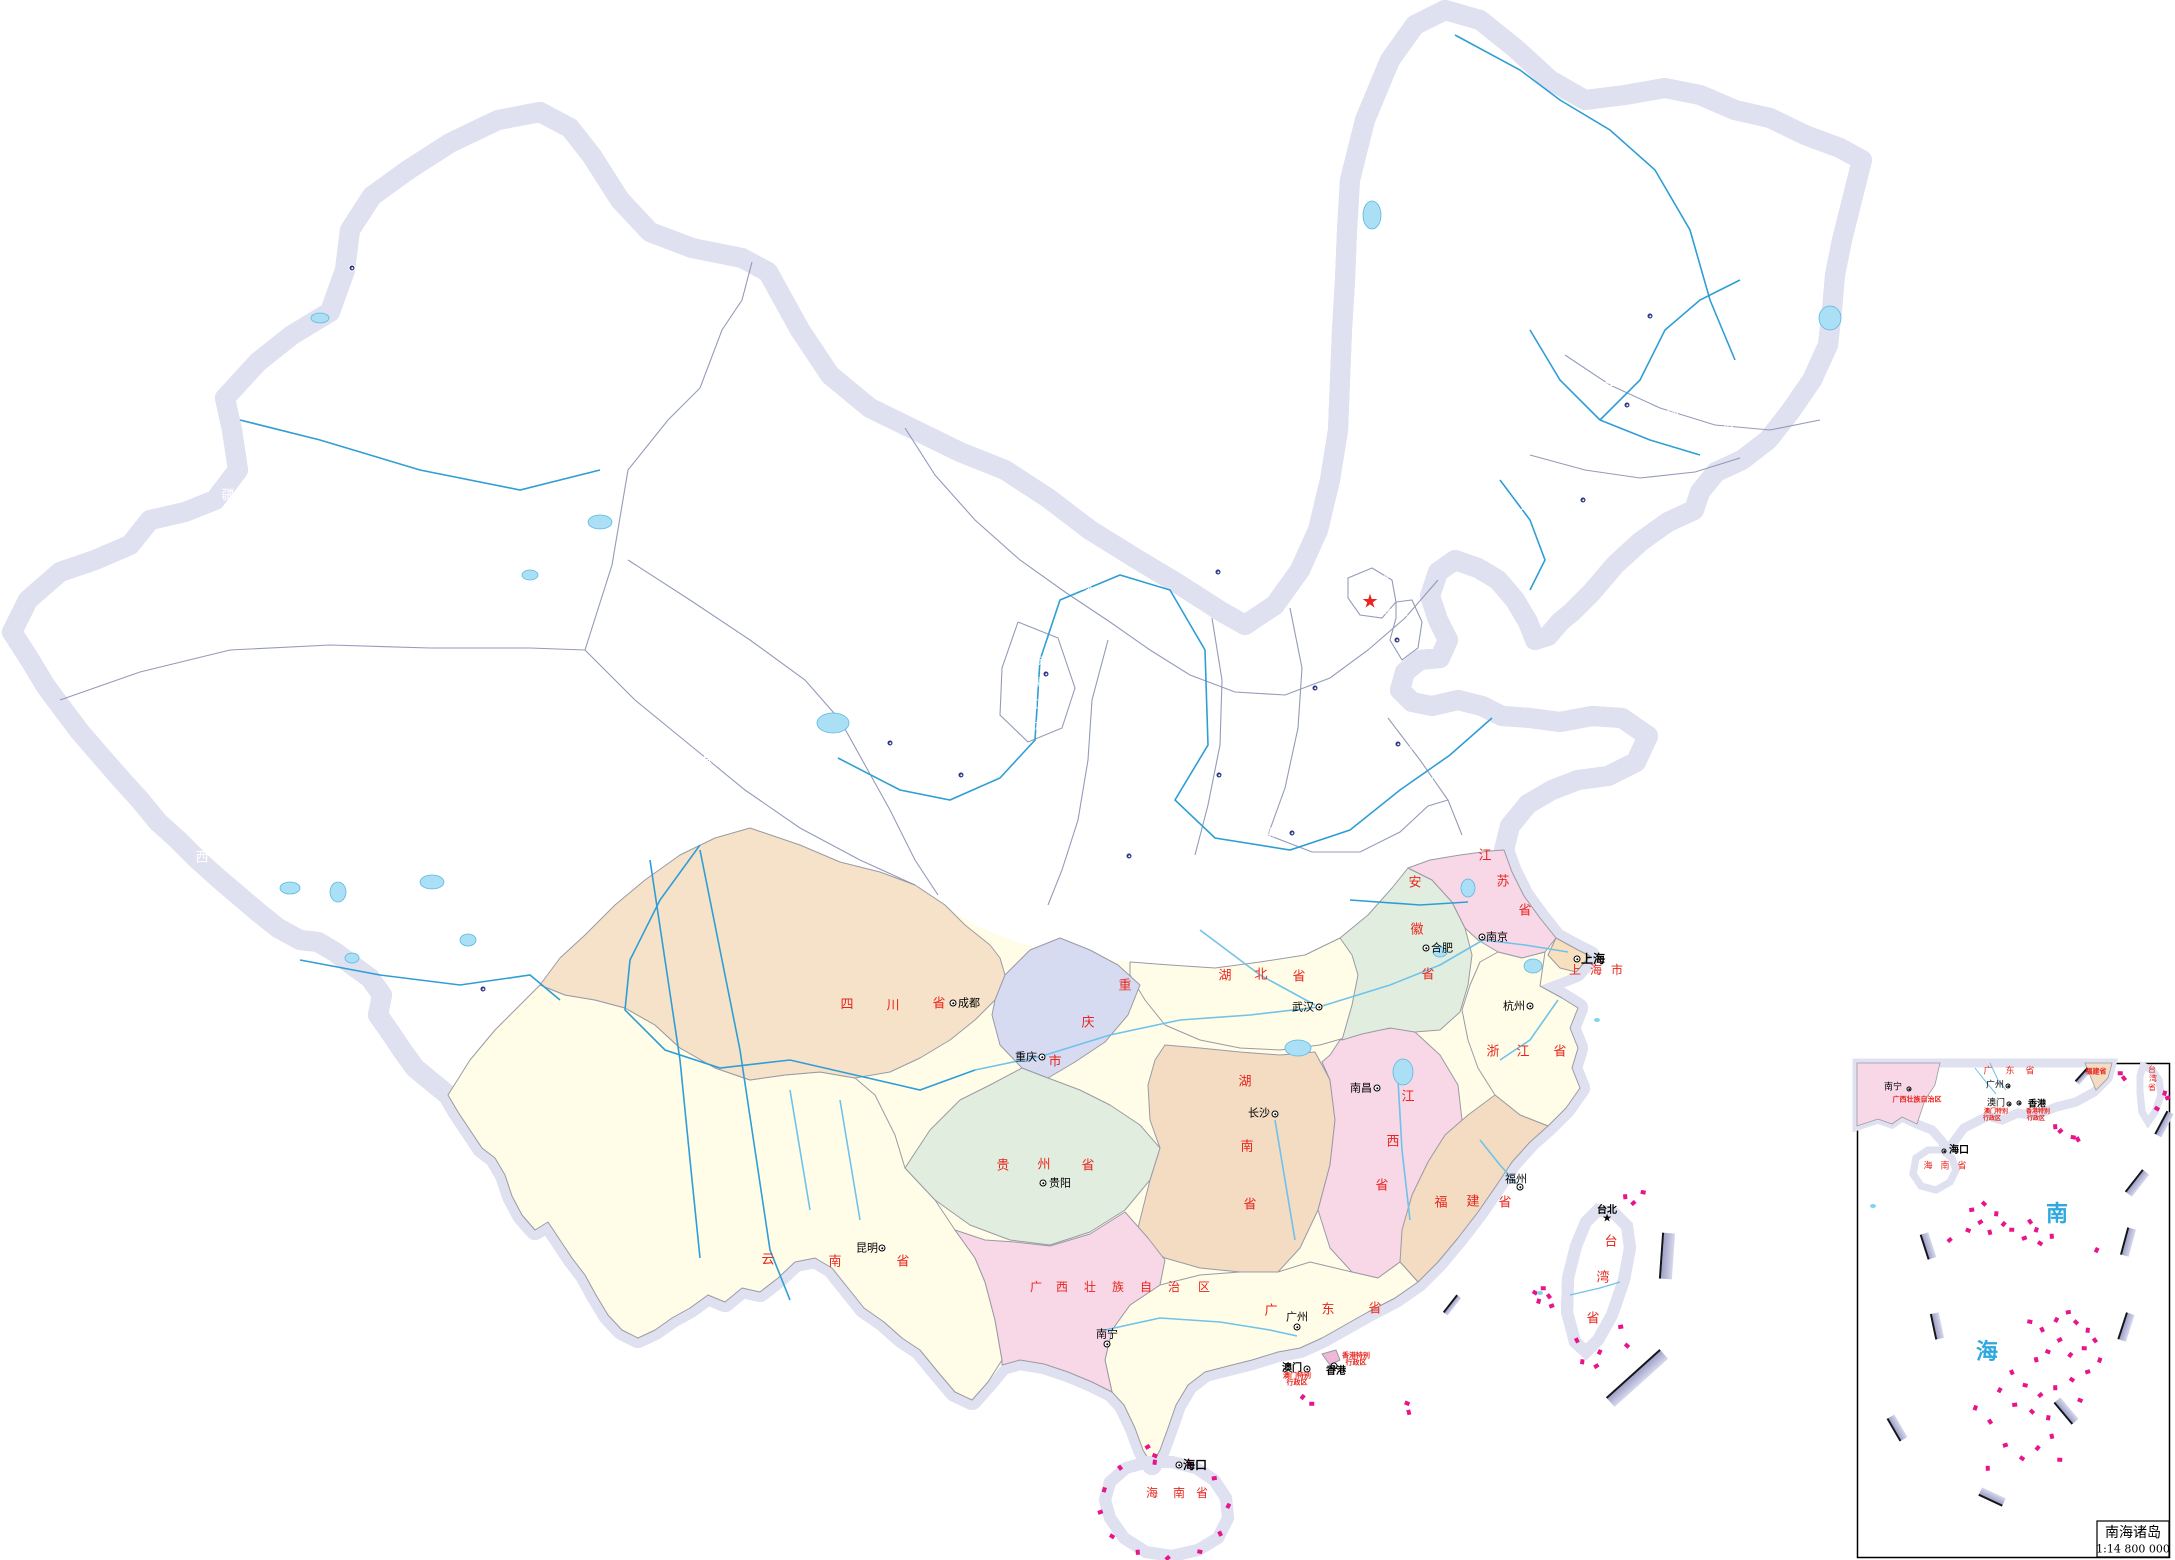  Describe the element at coordinates (600, 522) in the screenshot. I see `lake-lop` at that location.